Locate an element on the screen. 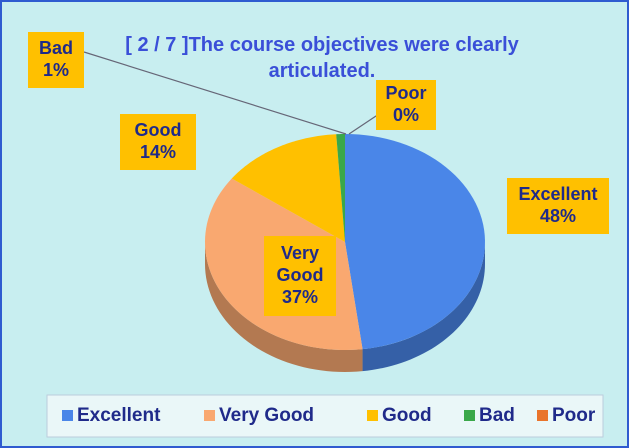  legend-label: Excellent is located at coordinates (119, 415).